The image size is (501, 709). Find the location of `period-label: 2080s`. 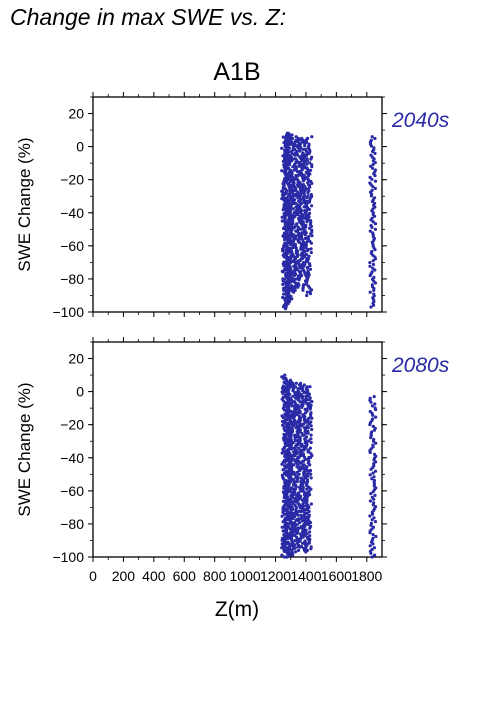

period-label: 2080s is located at coordinates (420, 365).